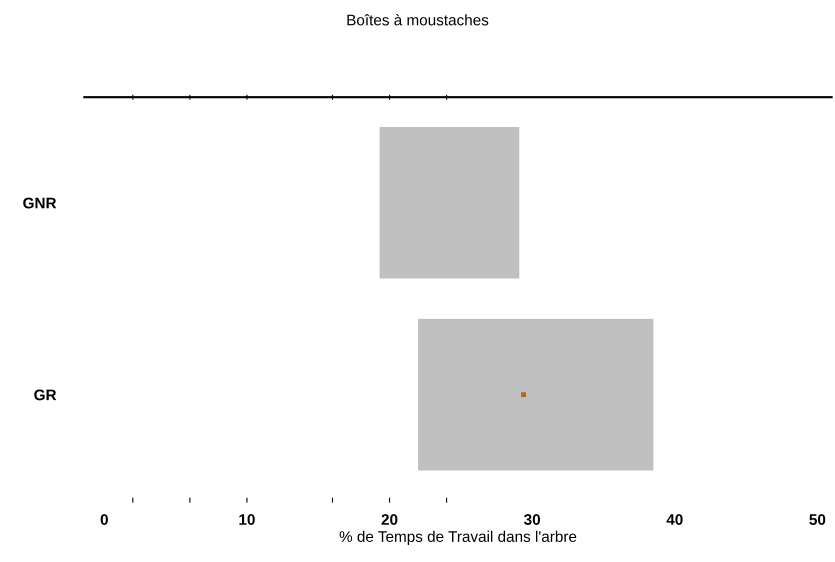 Image resolution: width=835 pixels, height=562 pixels. What do you see at coordinates (532, 519) in the screenshot?
I see `x-tick-label: 30` at bounding box center [532, 519].